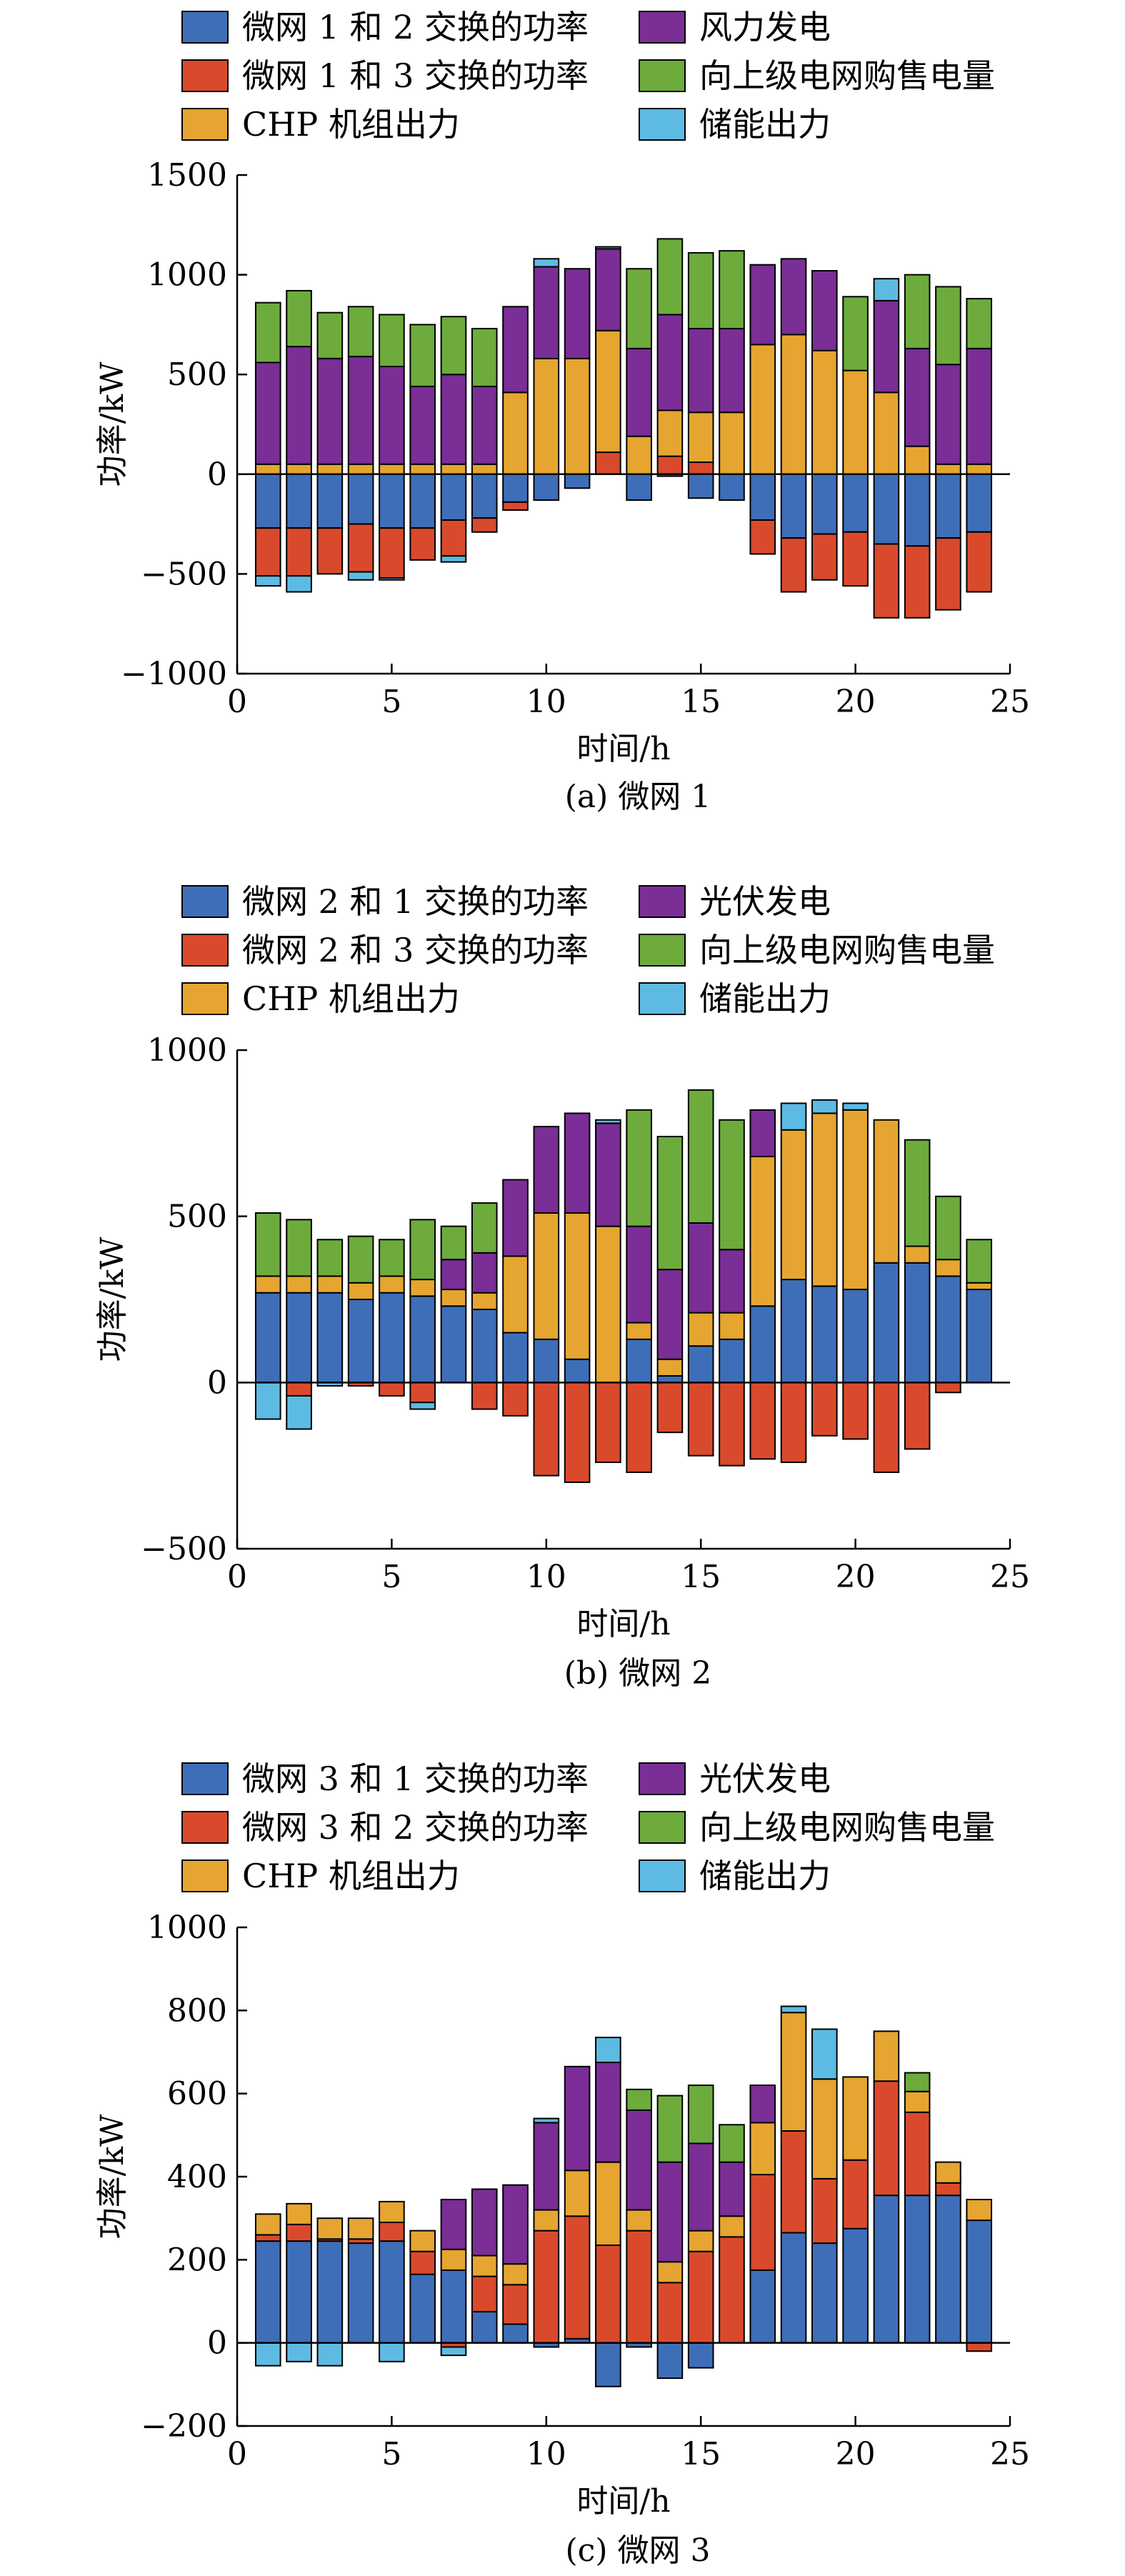  Describe the element at coordinates (391, 1577) in the screenshot. I see `x-tick-label: 5` at that location.